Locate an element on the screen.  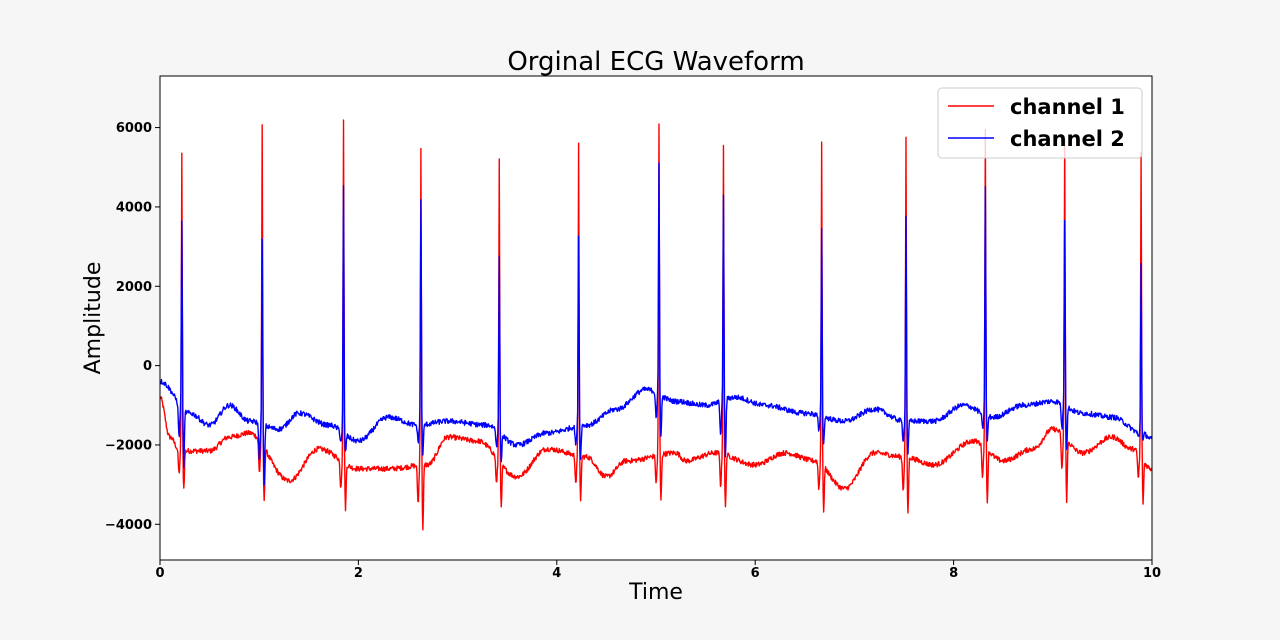
x-tick-label: 10 is located at coordinates (1152, 573).